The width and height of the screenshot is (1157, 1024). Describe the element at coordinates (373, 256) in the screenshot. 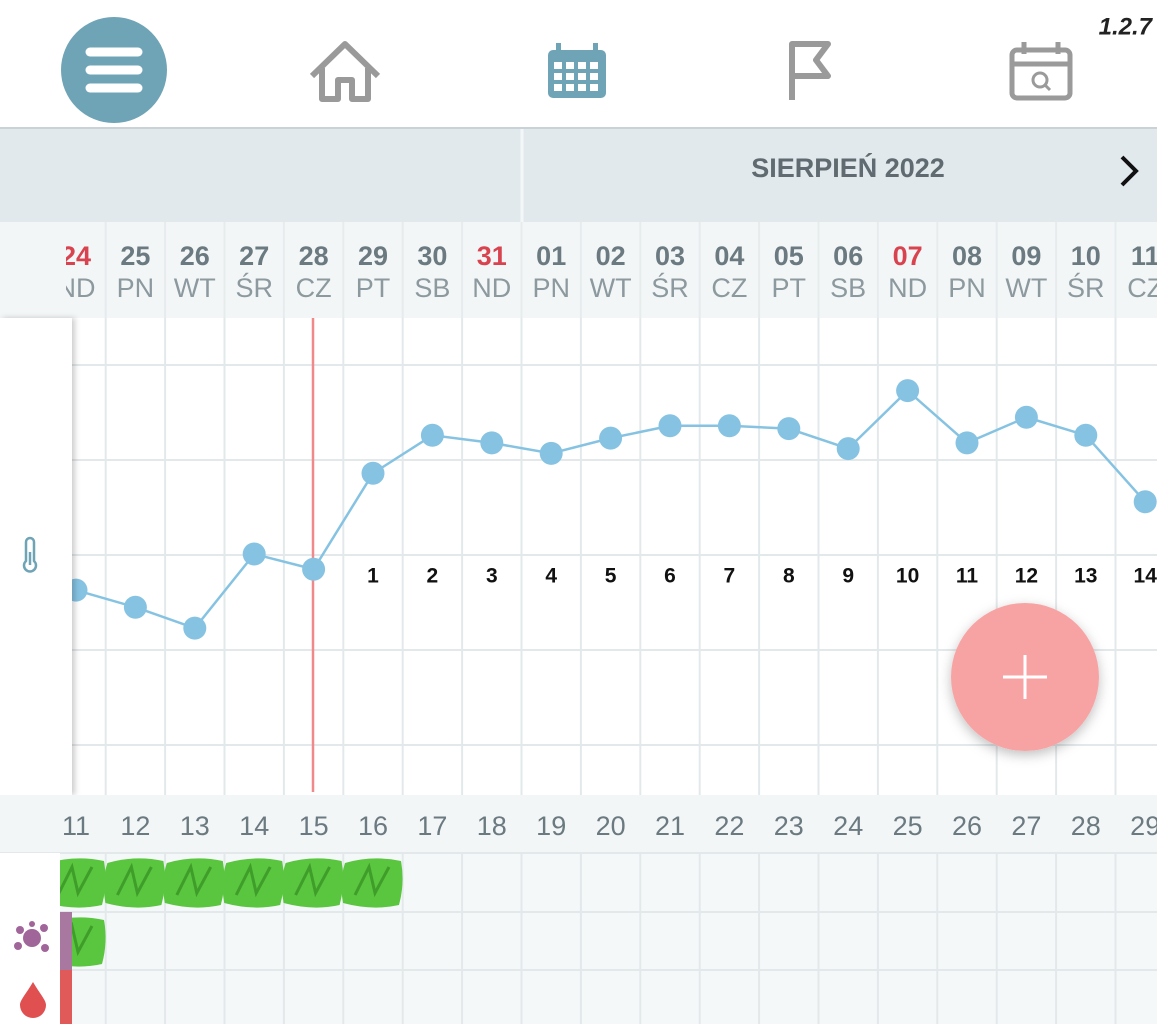

I see `day-date: 29` at that location.